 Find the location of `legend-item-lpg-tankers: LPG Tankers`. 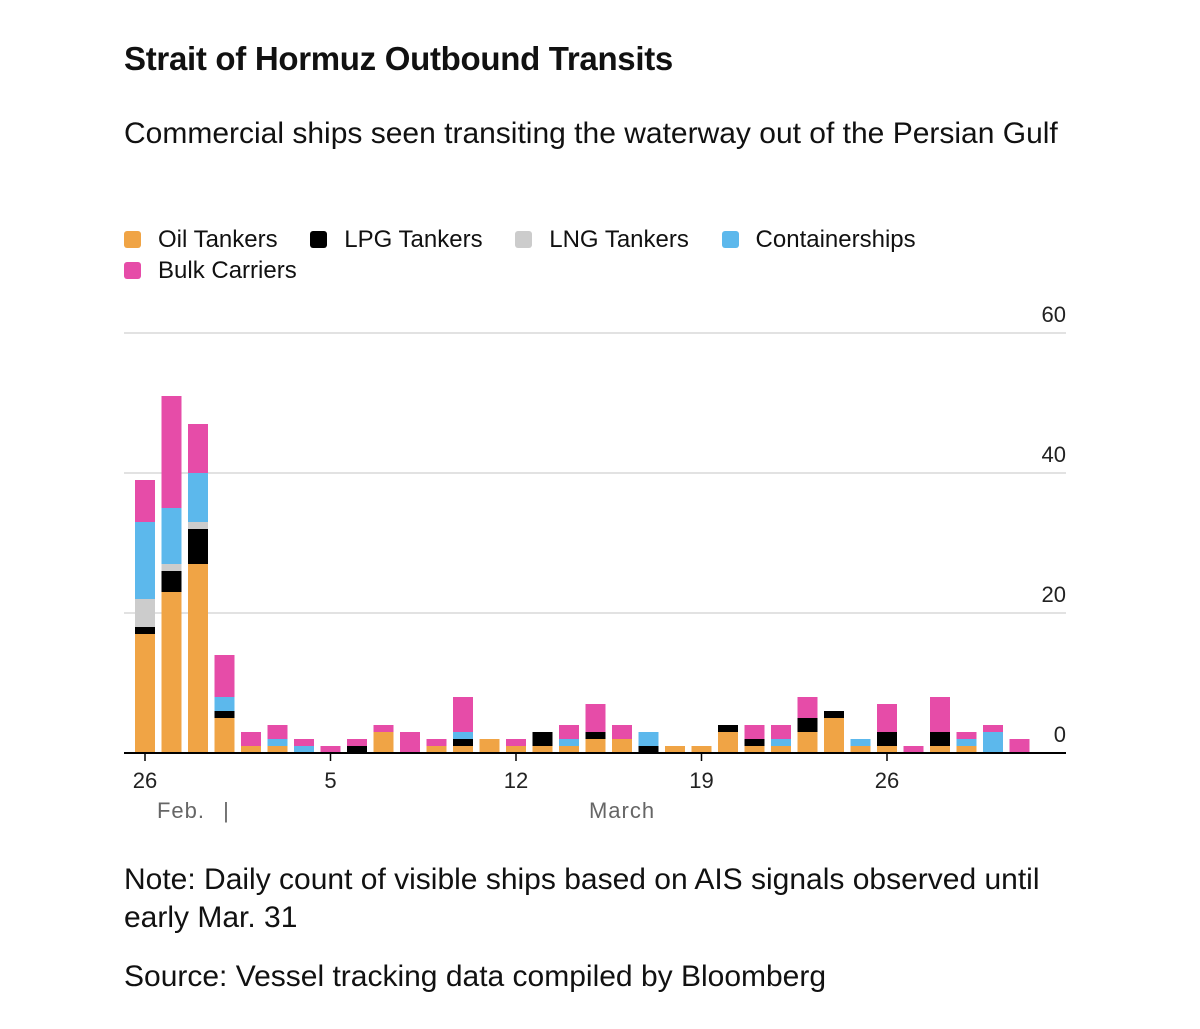

legend-item-lpg-tankers: LPG Tankers is located at coordinates (396, 239).